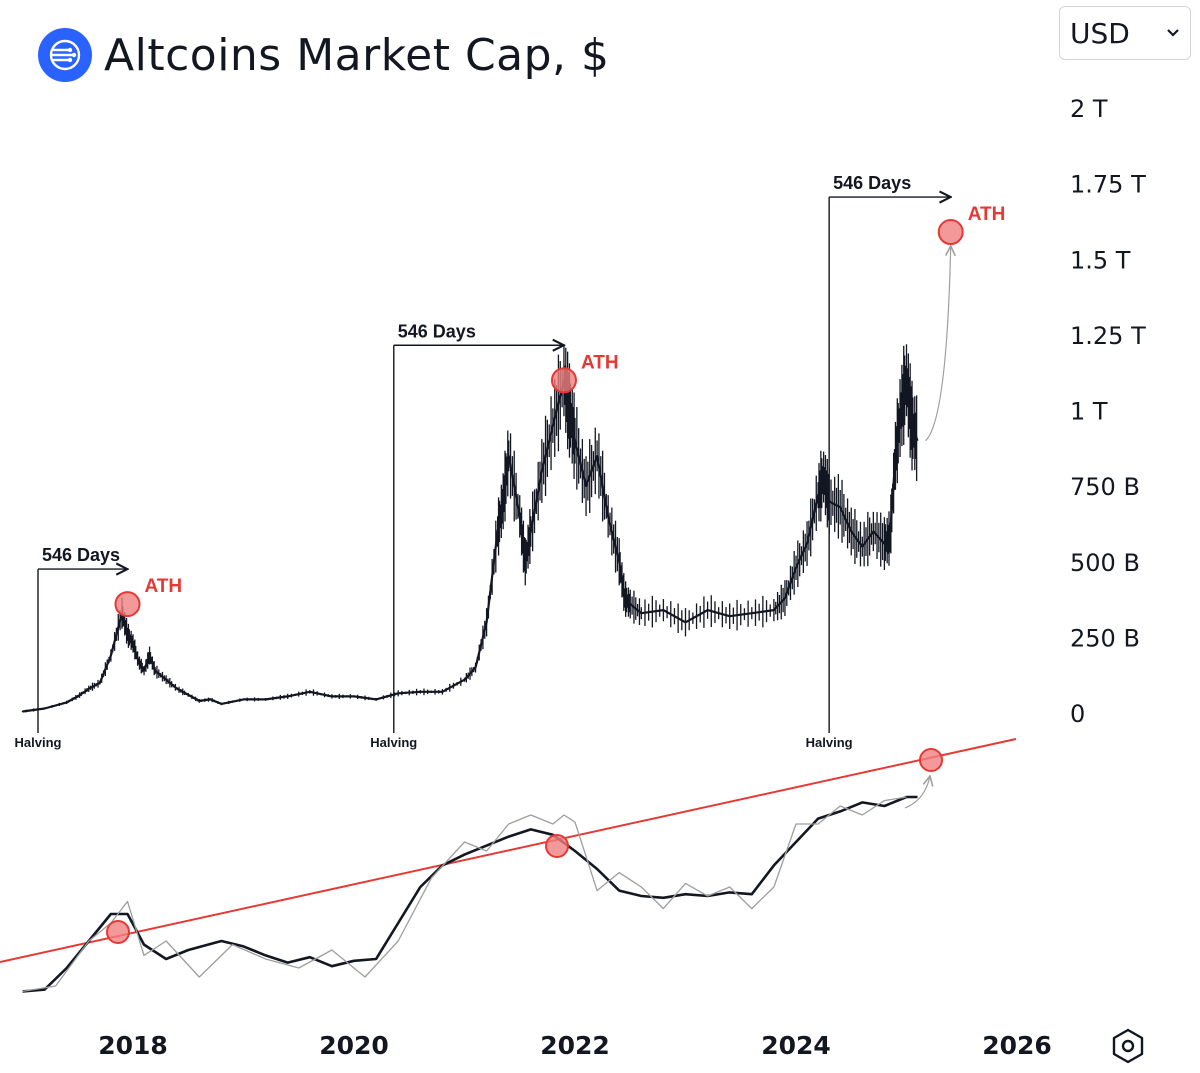  What do you see at coordinates (938, 344) in the screenshot?
I see `projection-arrow` at bounding box center [938, 344].